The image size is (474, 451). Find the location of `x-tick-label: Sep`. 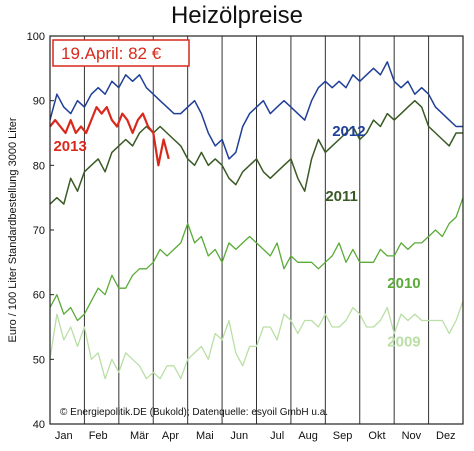

x-tick-label: Sep is located at coordinates (343, 436).